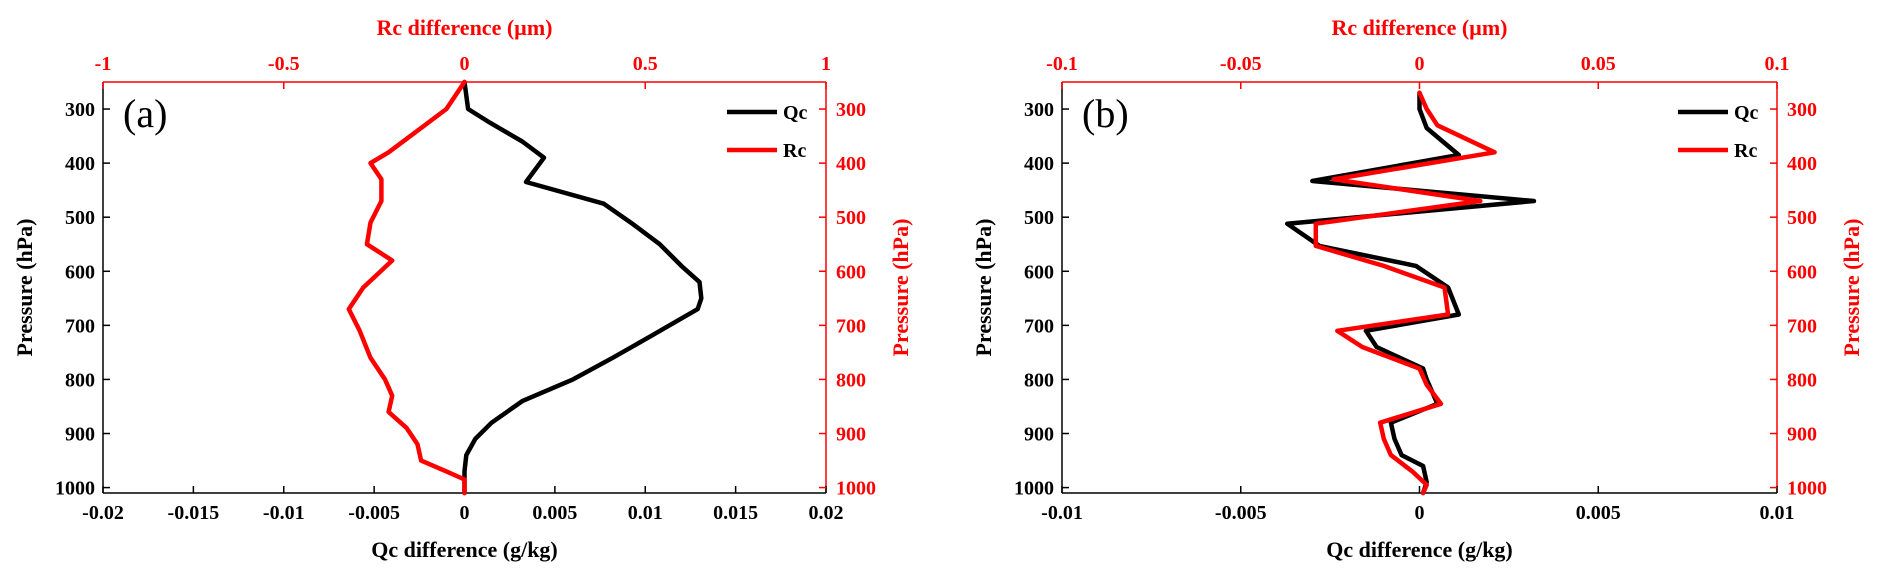 Image resolution: width=1892 pixels, height=583 pixels. What do you see at coordinates (645, 64) in the screenshot?
I see `x2-tick-label: 0.5` at bounding box center [645, 64].